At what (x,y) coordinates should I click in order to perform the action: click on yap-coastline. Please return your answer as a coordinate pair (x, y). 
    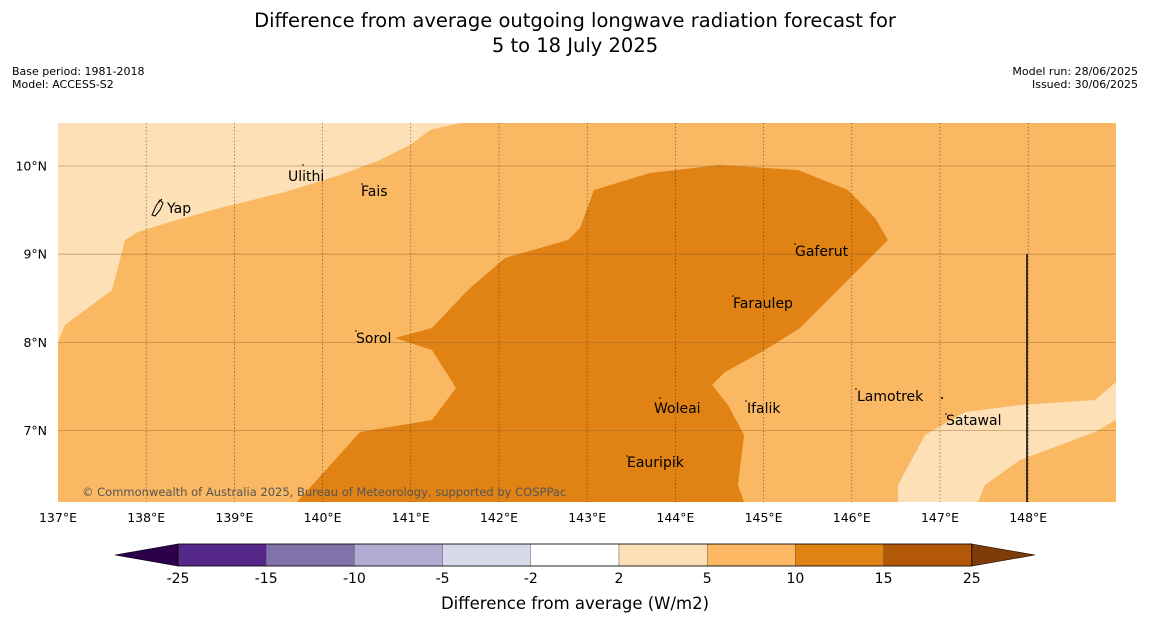
    Looking at the image, I should click on (157, 207).